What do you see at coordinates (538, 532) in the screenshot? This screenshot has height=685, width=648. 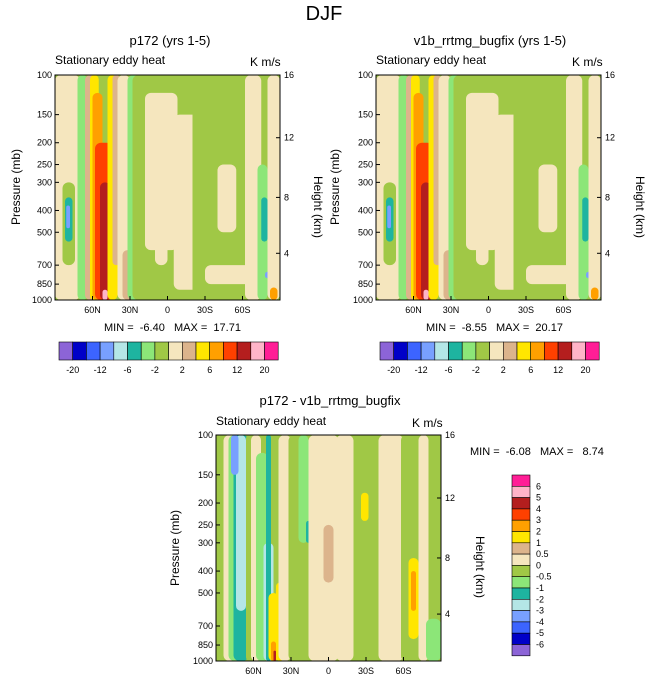 I see `colorbar-diff-label: 2` at bounding box center [538, 532].